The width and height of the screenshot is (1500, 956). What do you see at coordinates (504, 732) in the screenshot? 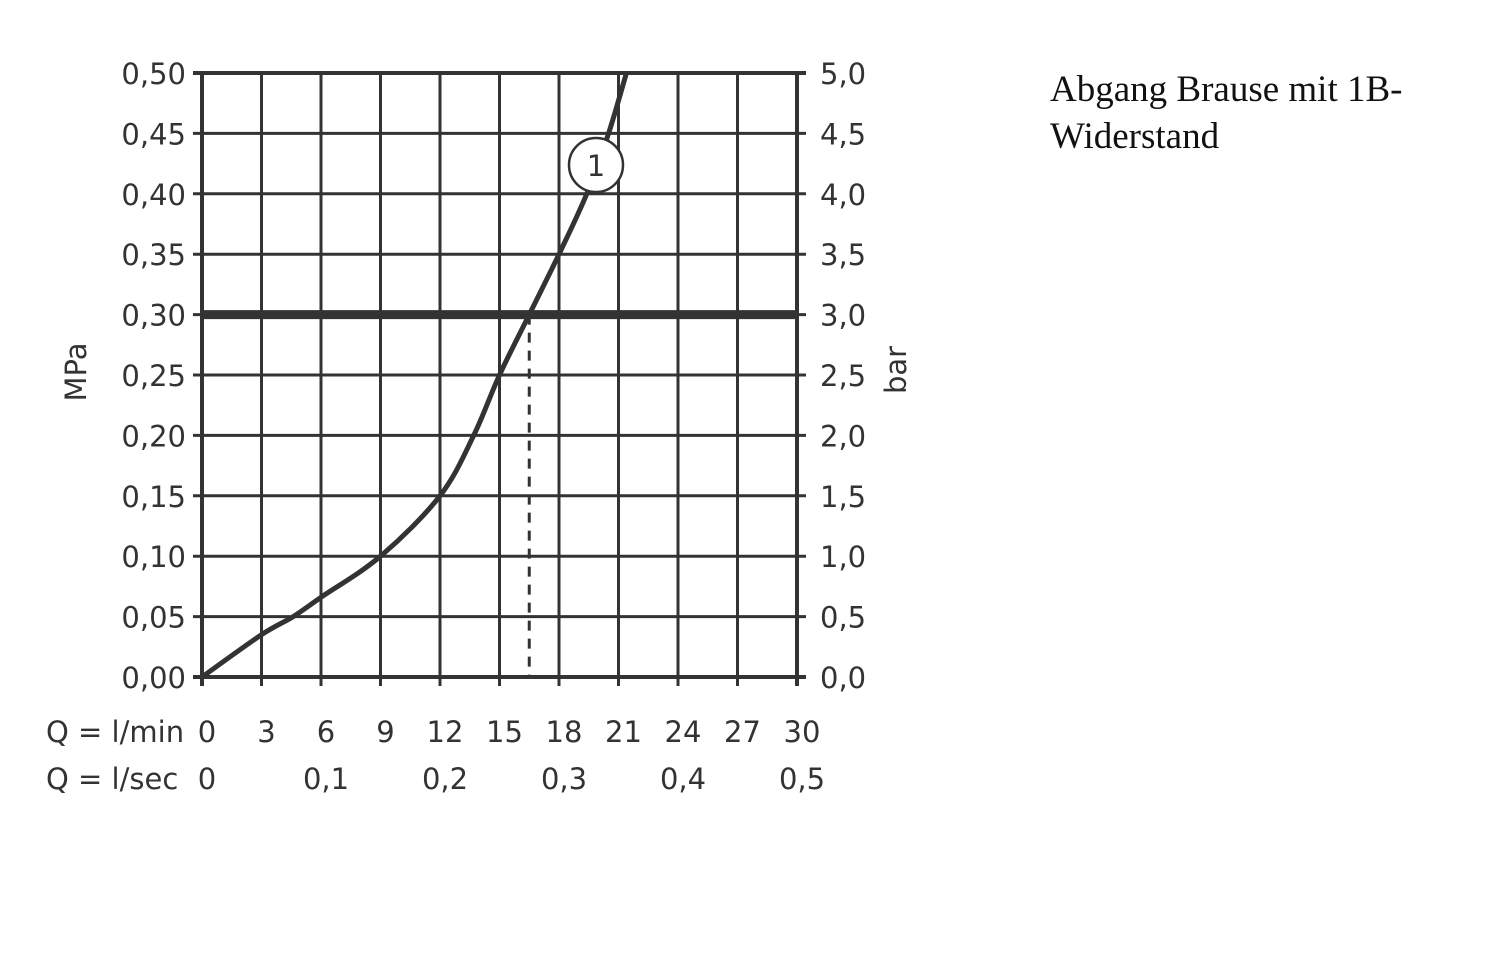
I see `x-tick-label-lmin: 15` at bounding box center [504, 732].